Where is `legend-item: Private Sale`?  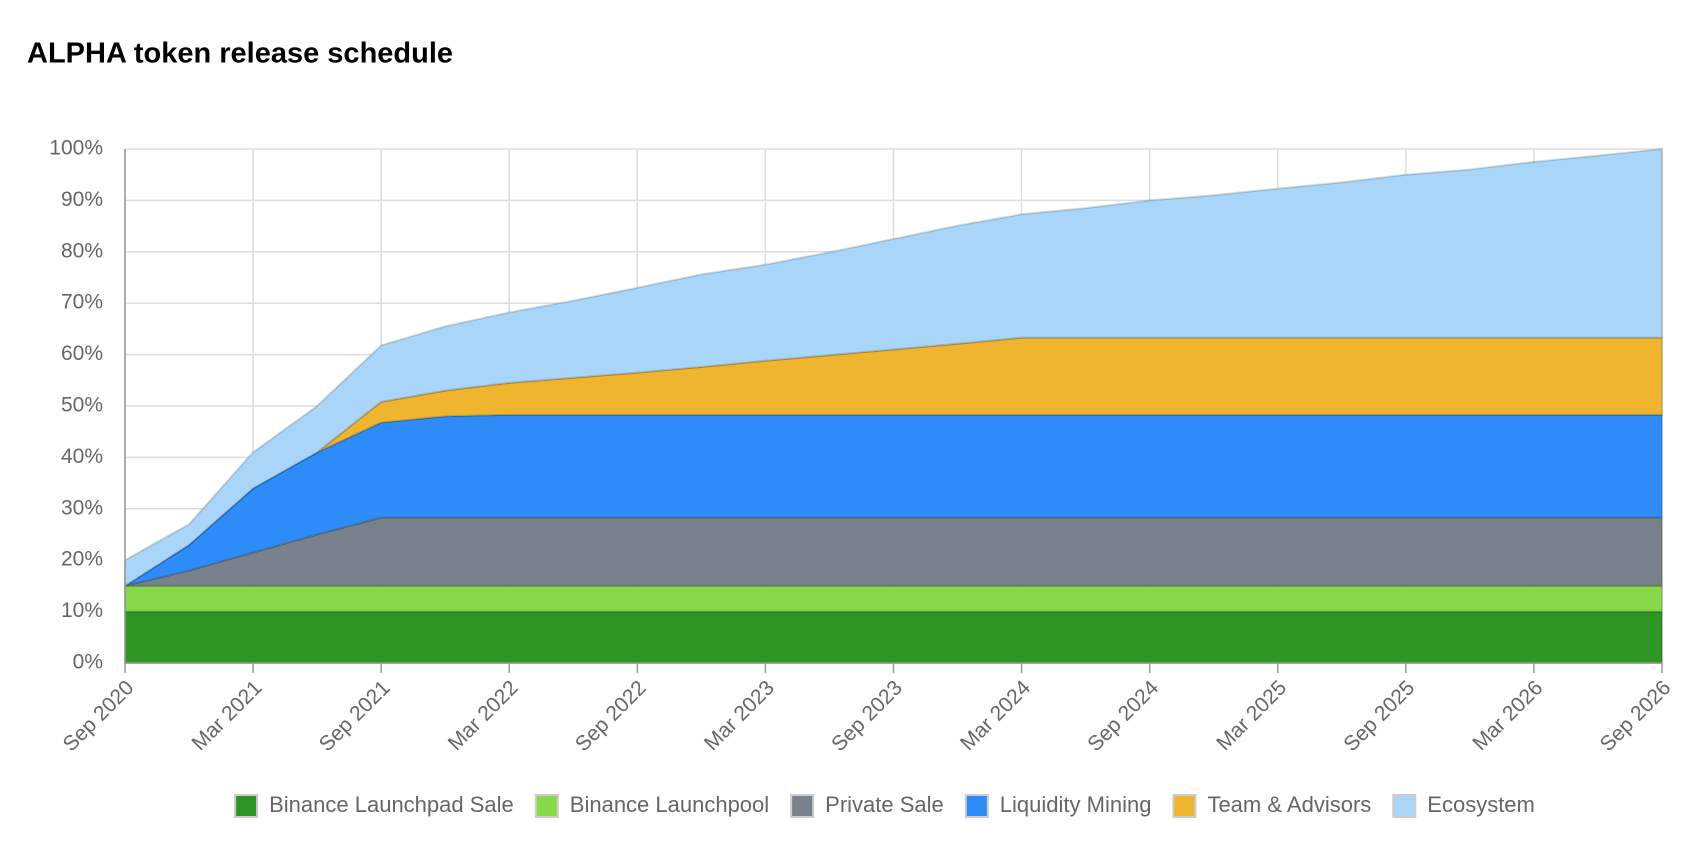
legend-item: Private Sale is located at coordinates (867, 805).